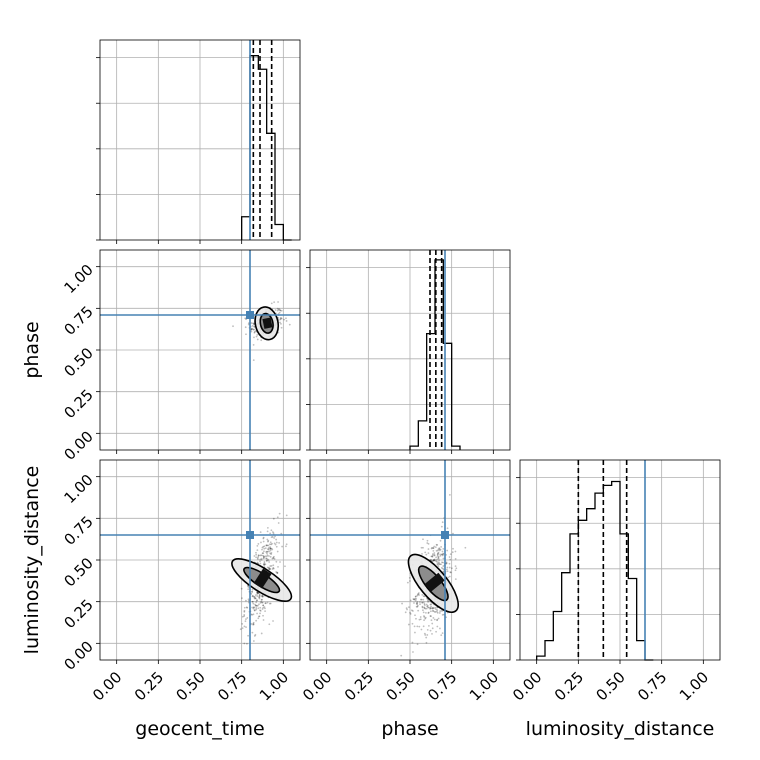  Describe the element at coordinates (435, 354) in the screenshot. I see `histogram-step-line` at that location.